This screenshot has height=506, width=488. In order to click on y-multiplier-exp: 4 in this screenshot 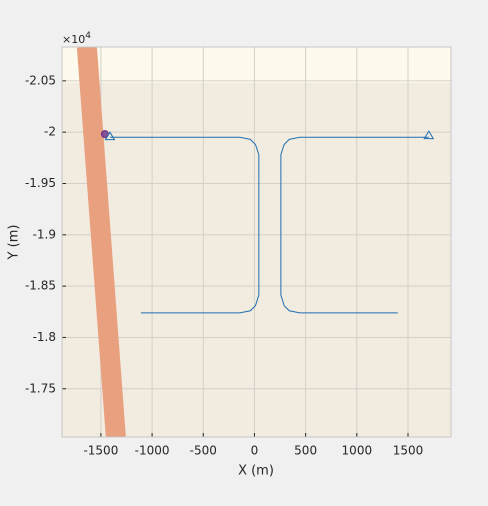, I will do `click(88, 36)`.